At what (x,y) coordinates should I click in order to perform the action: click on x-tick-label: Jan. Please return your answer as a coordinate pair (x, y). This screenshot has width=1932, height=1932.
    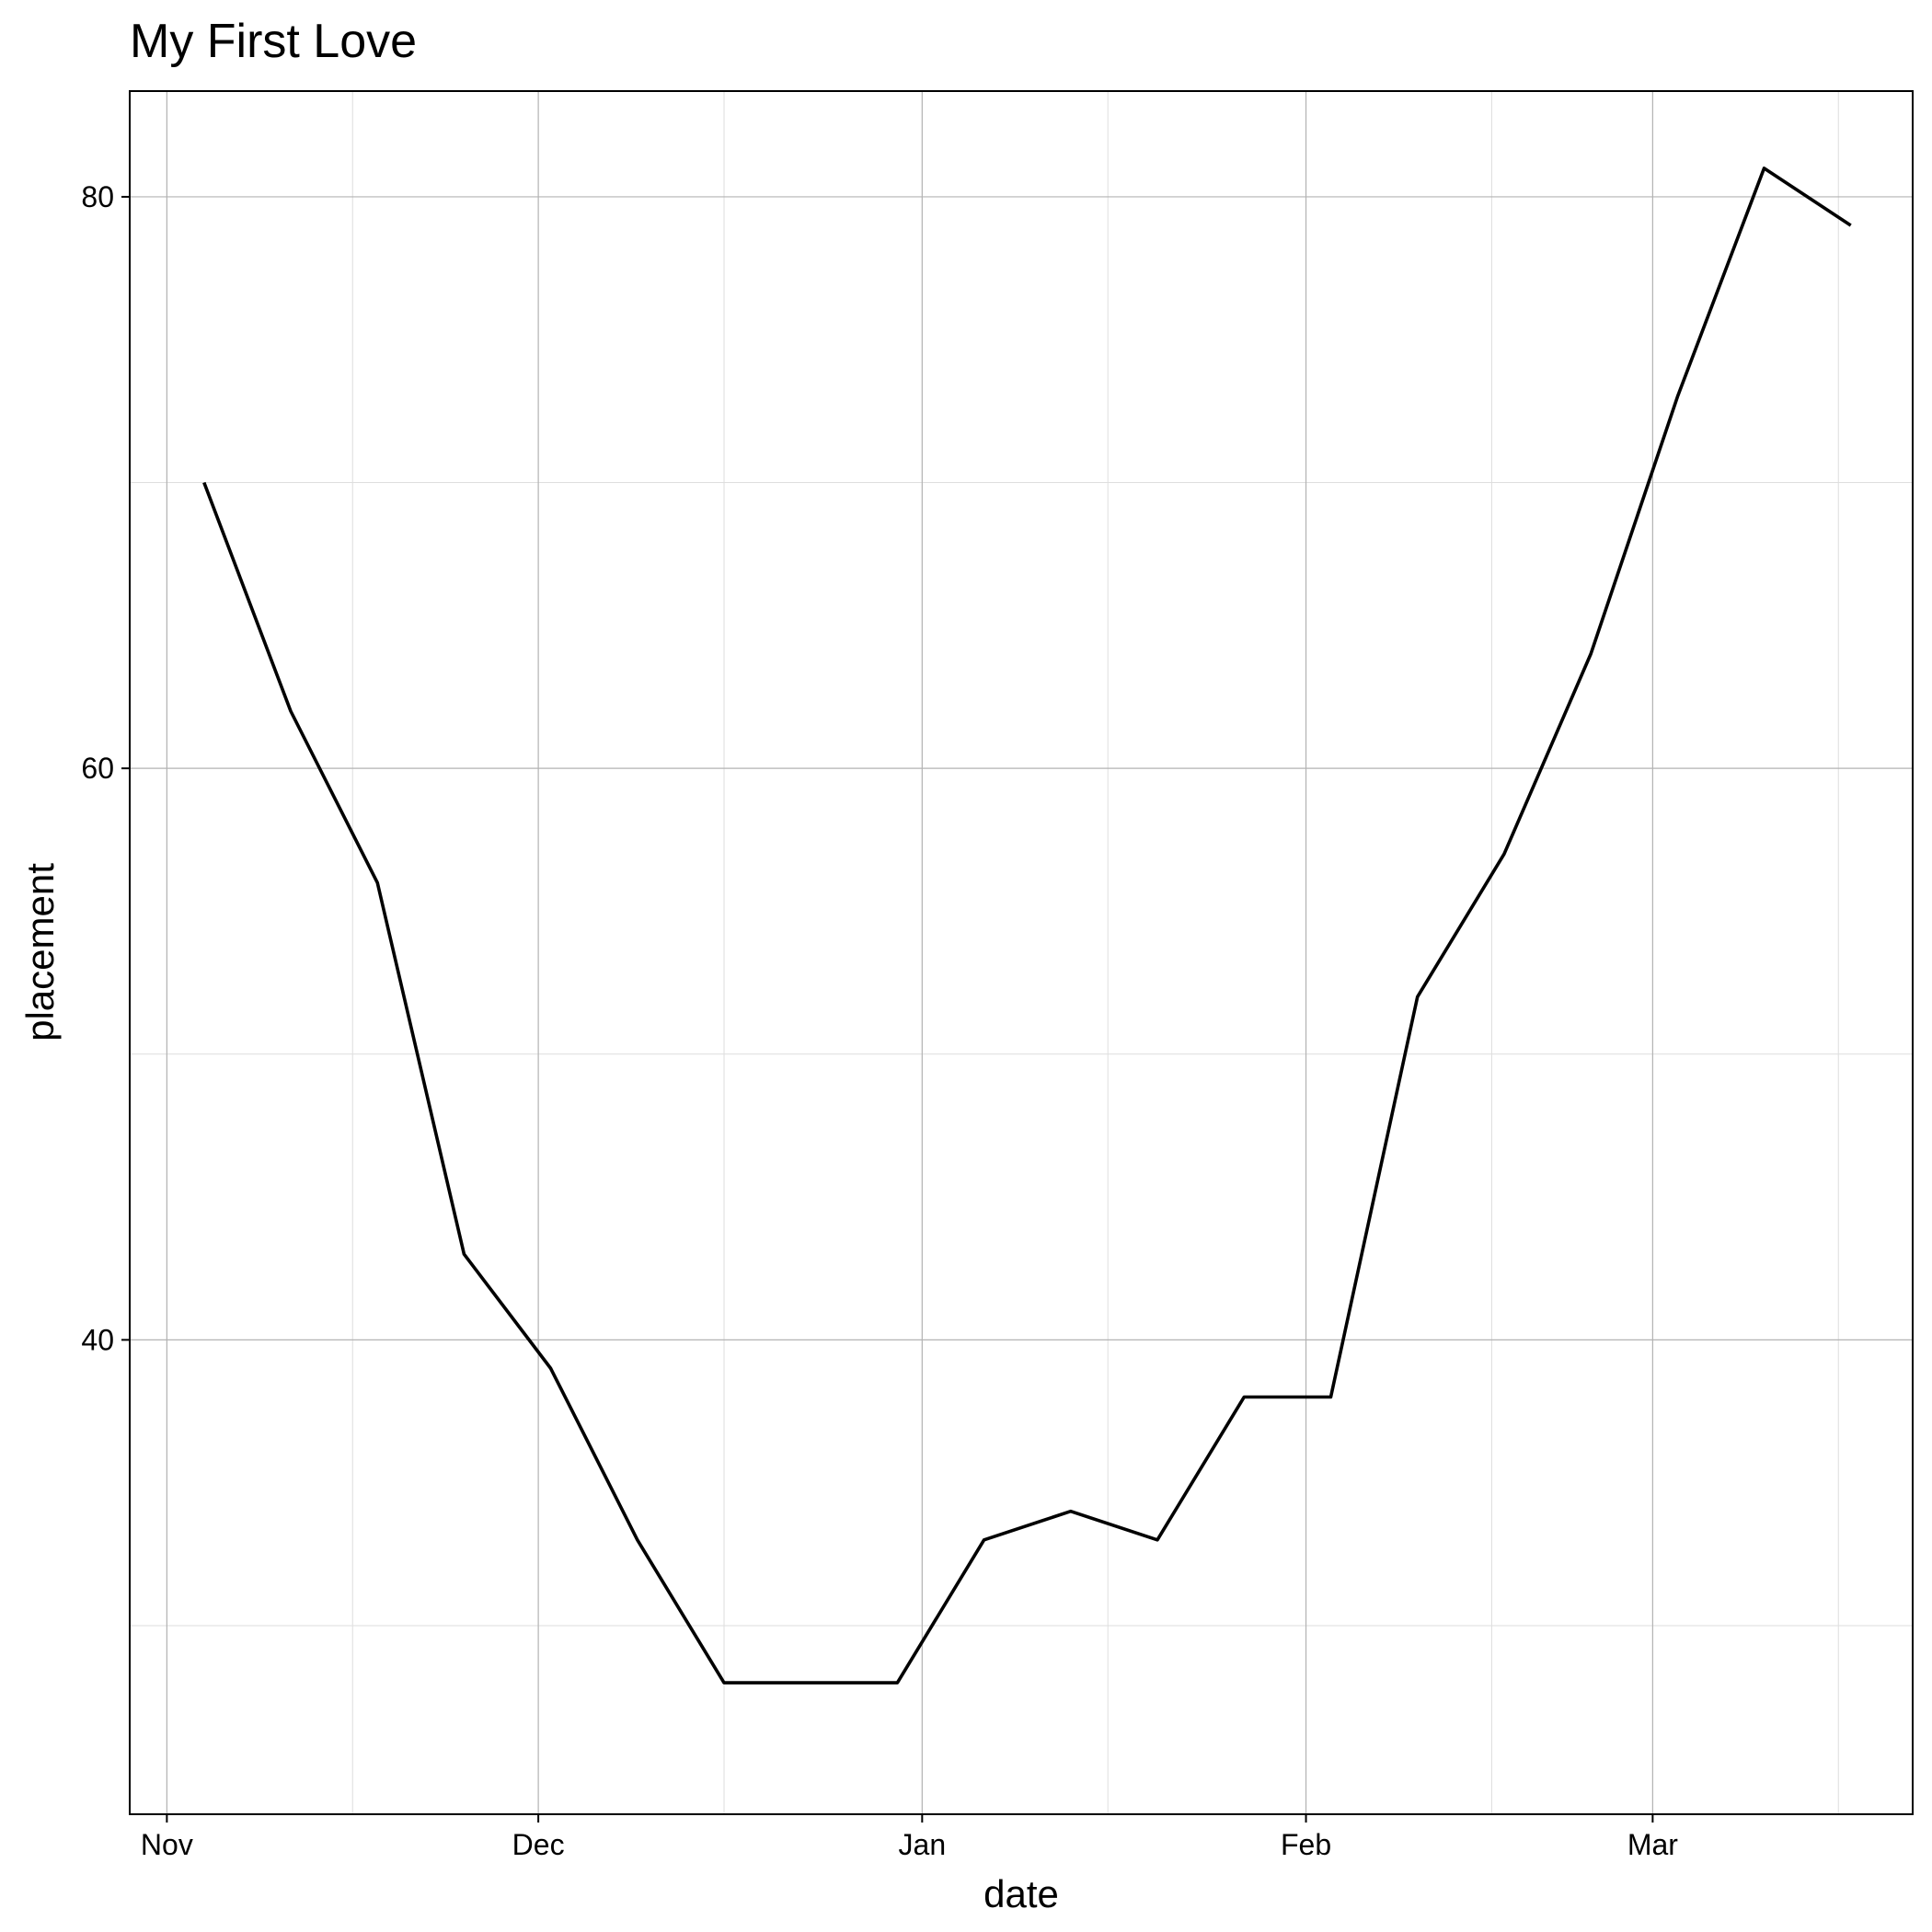
    Looking at the image, I should click on (923, 1844).